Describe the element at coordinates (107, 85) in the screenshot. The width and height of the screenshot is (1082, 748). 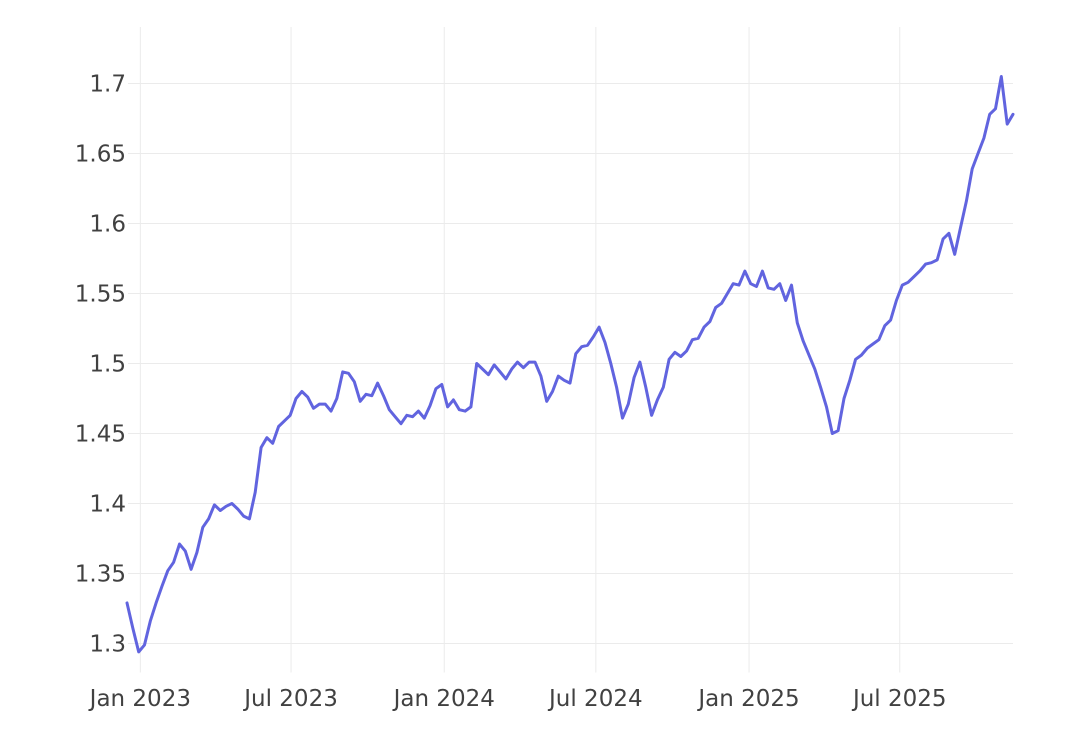
I see `y-tick-label: 1.7` at that location.